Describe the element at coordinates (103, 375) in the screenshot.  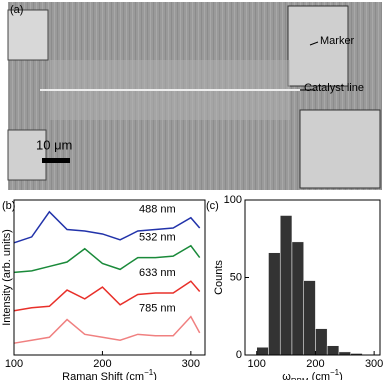
I see `label-part: Raman Shift (cm` at that location.